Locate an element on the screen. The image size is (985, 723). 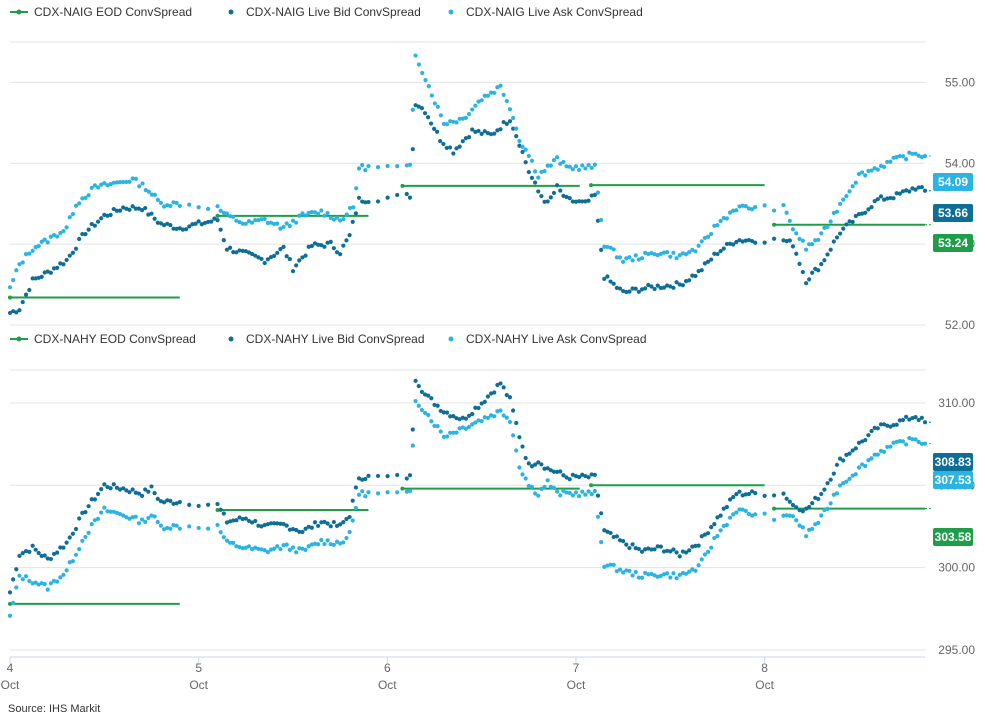
legend-dot-marker is located at coordinates (451, 12).